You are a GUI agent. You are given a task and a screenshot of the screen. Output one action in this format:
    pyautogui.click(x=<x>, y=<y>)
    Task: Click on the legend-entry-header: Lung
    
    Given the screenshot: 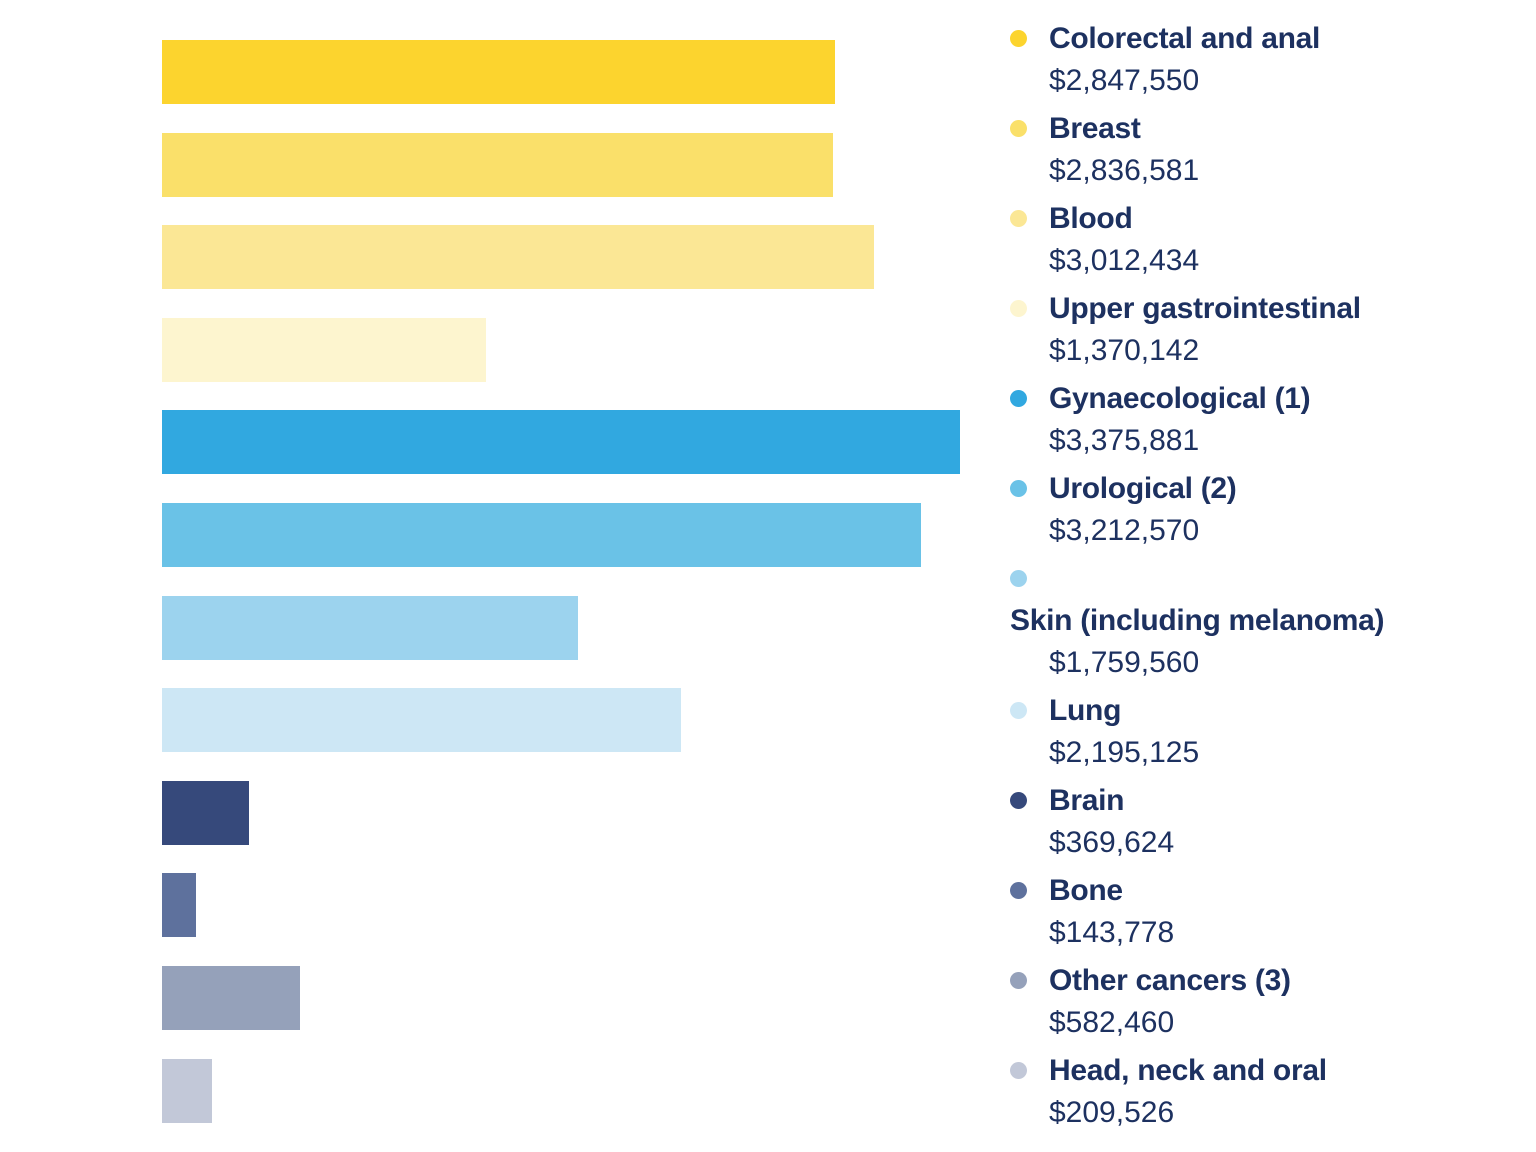 What is the action you would take?
    pyautogui.click(x=1270, y=711)
    